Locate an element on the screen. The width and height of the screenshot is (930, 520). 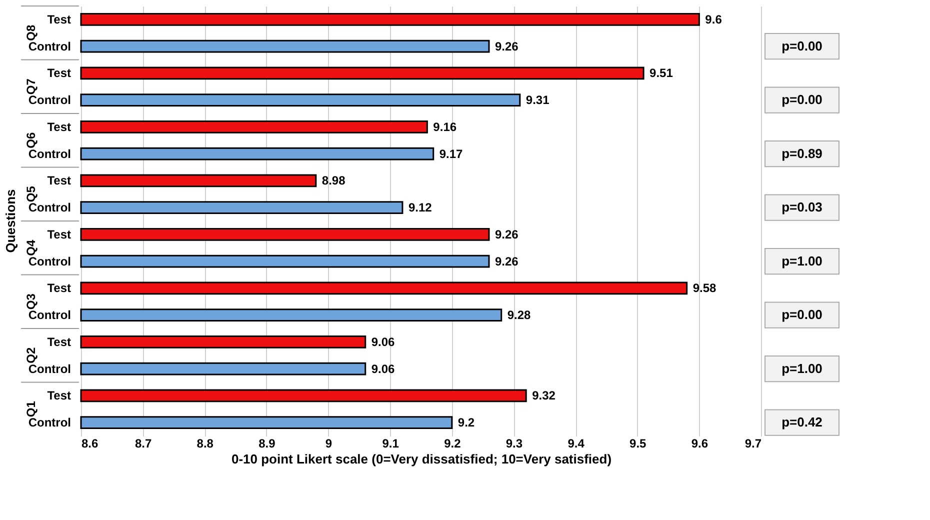
data-label: 9.51 is located at coordinates (662, 73).